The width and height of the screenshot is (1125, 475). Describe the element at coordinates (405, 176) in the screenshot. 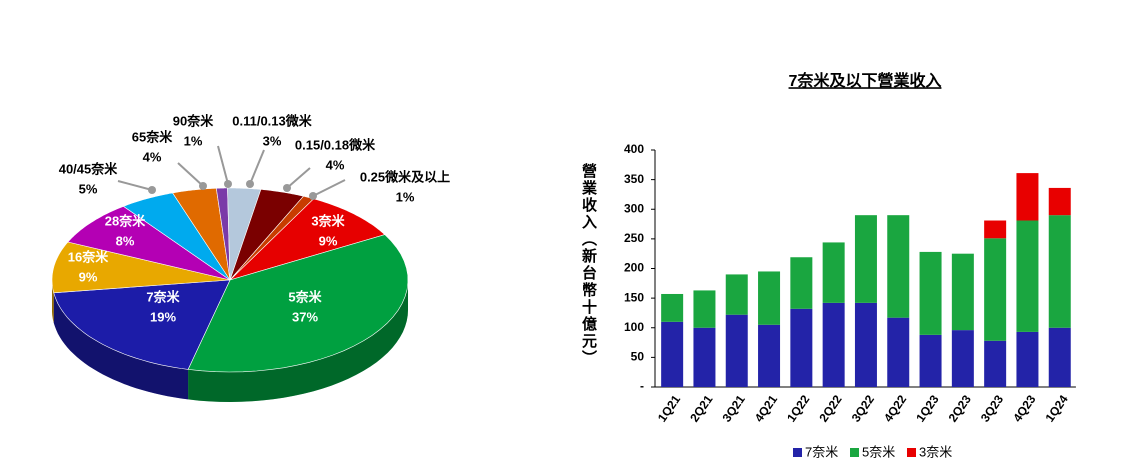

I see `slice-label: 0.25微米及以上` at that location.